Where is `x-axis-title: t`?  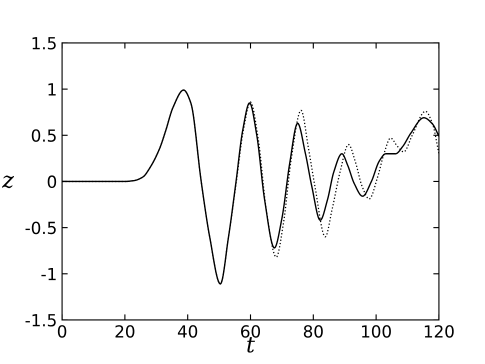 x-axis-title: t is located at coordinates (251, 345).